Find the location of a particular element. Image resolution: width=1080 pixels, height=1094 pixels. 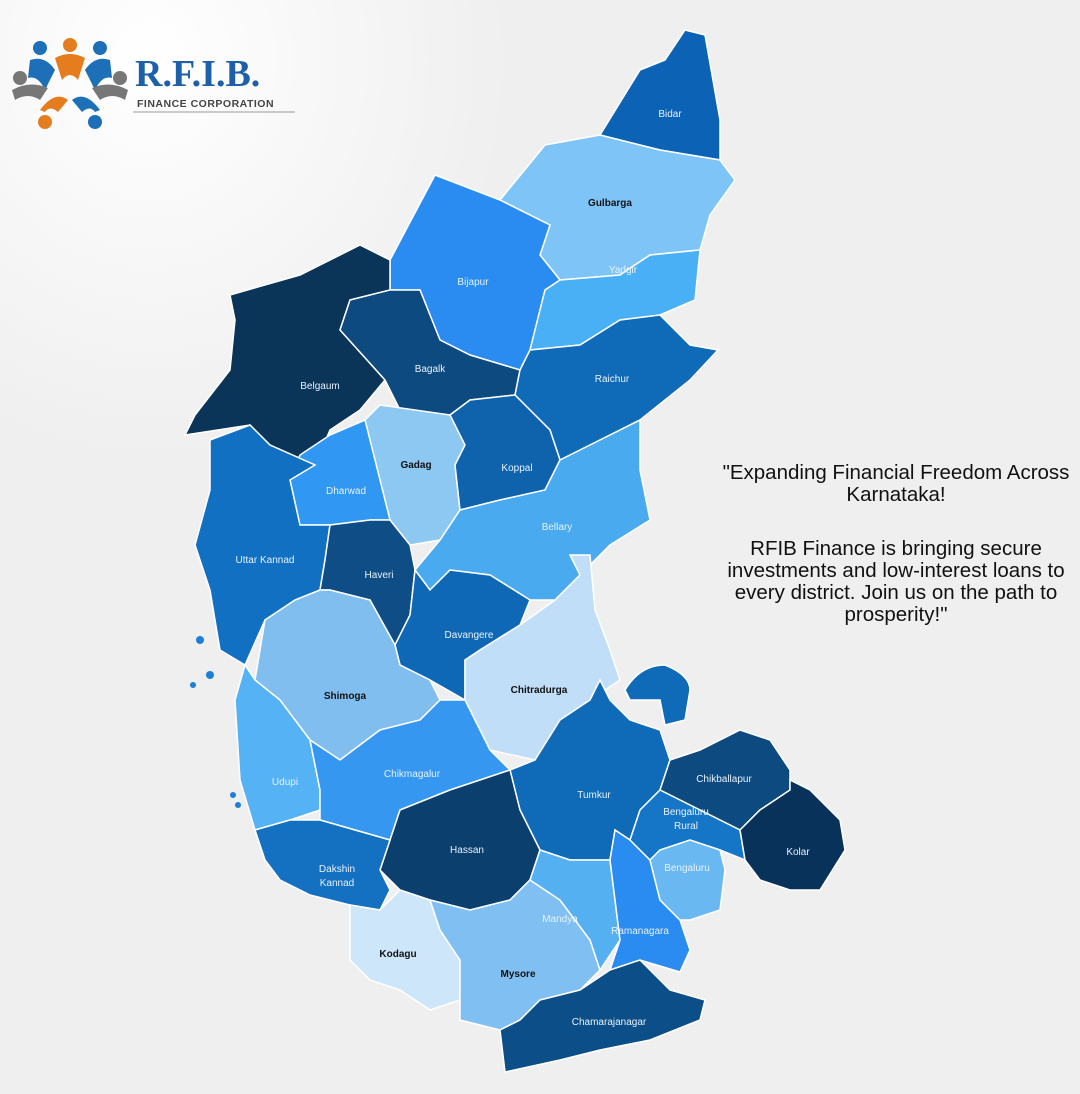

district-label: Bijapur is located at coordinates (473, 282).